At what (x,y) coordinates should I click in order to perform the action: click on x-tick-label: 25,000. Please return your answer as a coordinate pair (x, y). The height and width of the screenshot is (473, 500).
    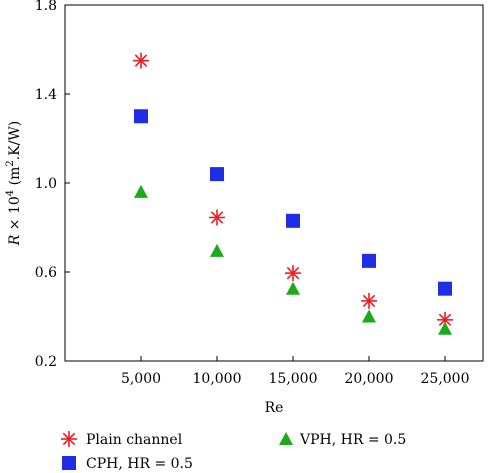
    Looking at the image, I should click on (445, 379).